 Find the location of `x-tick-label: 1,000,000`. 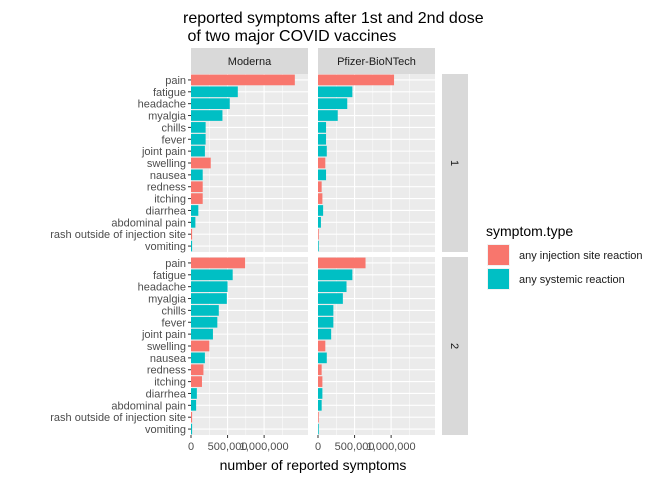

x-tick-label: 1,000,000 is located at coordinates (391, 447).